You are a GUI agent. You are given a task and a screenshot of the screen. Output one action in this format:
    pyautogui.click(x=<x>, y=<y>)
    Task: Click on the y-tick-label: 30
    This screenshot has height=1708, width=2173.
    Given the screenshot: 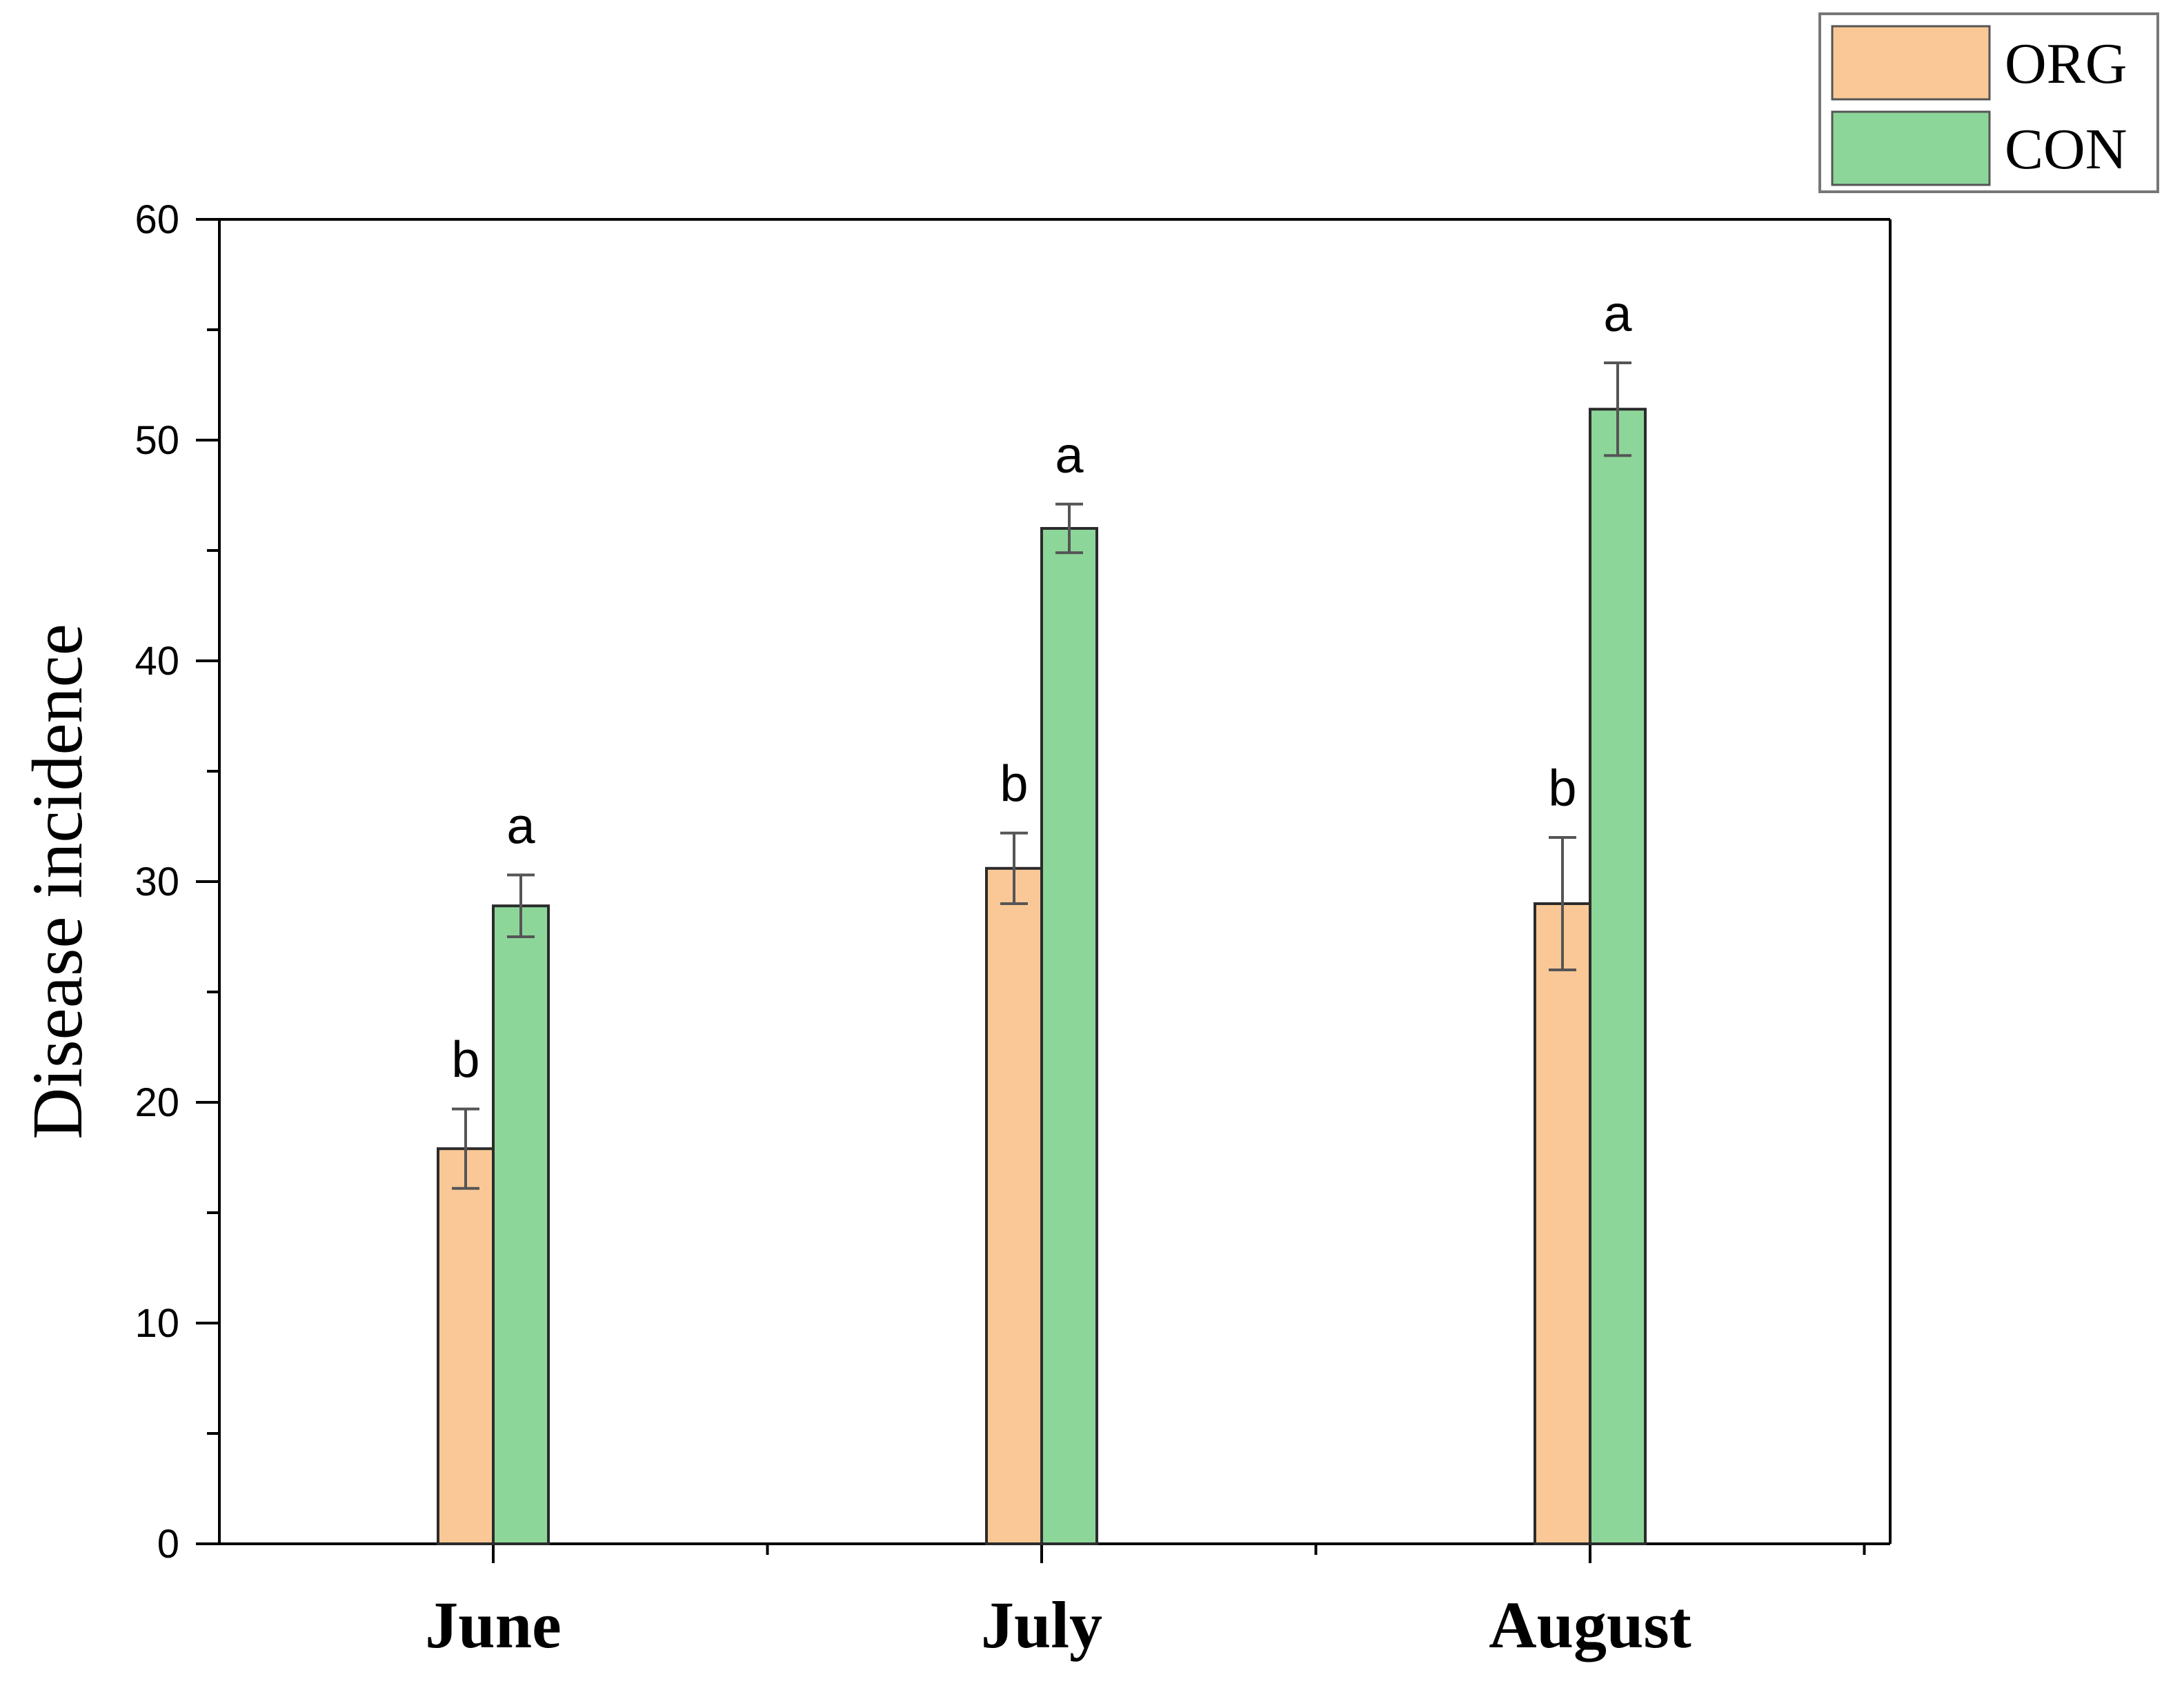 What is the action you would take?
    pyautogui.click(x=157, y=882)
    